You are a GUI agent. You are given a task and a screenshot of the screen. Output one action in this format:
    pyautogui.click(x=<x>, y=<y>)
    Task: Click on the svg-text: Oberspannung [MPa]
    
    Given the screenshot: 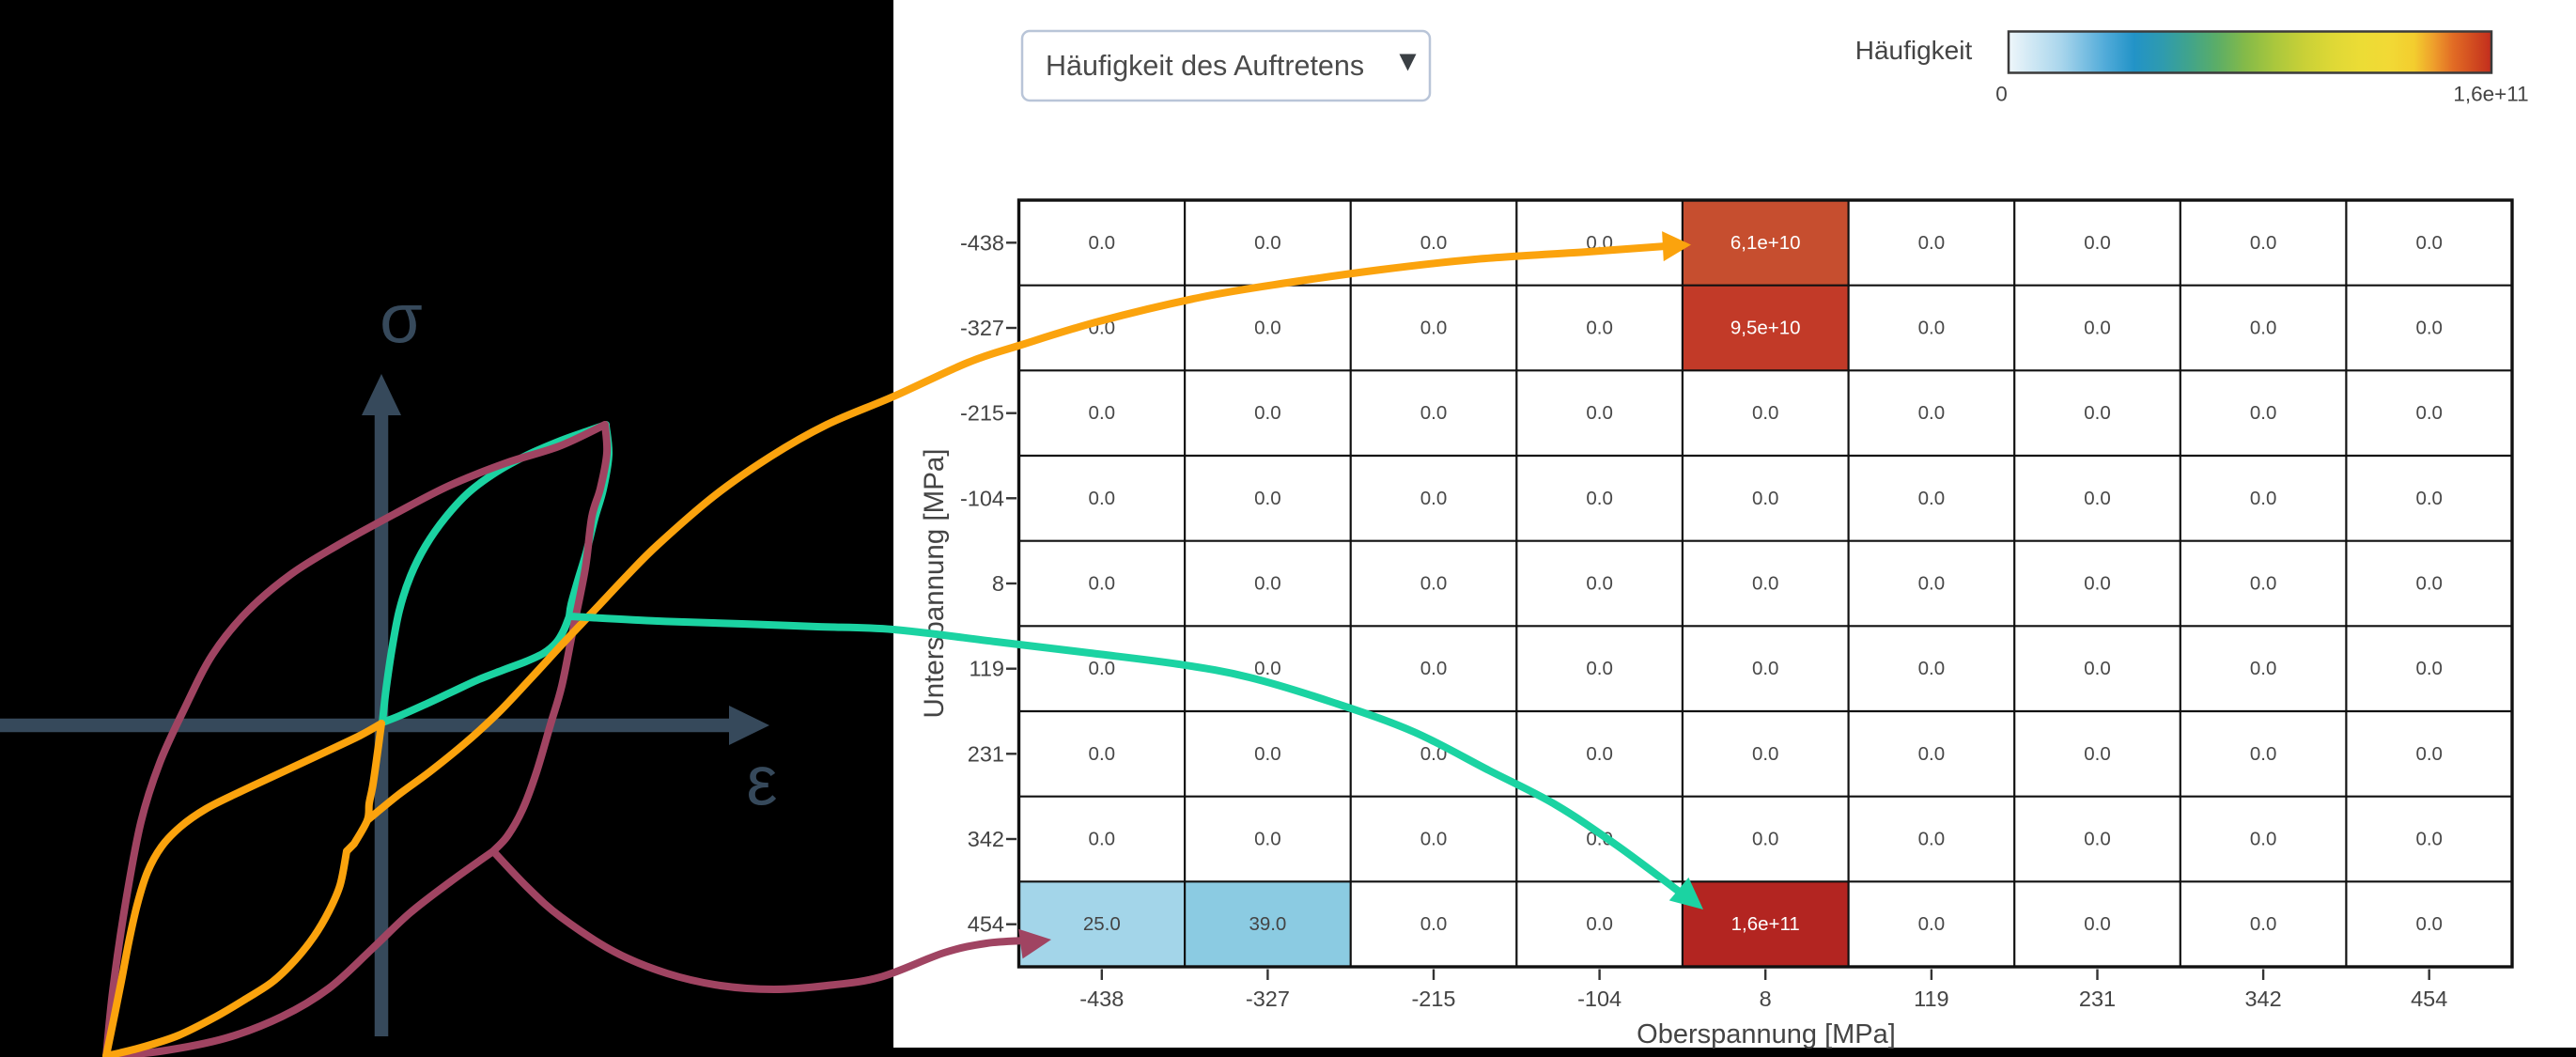 What is the action you would take?
    pyautogui.click(x=1766, y=1034)
    